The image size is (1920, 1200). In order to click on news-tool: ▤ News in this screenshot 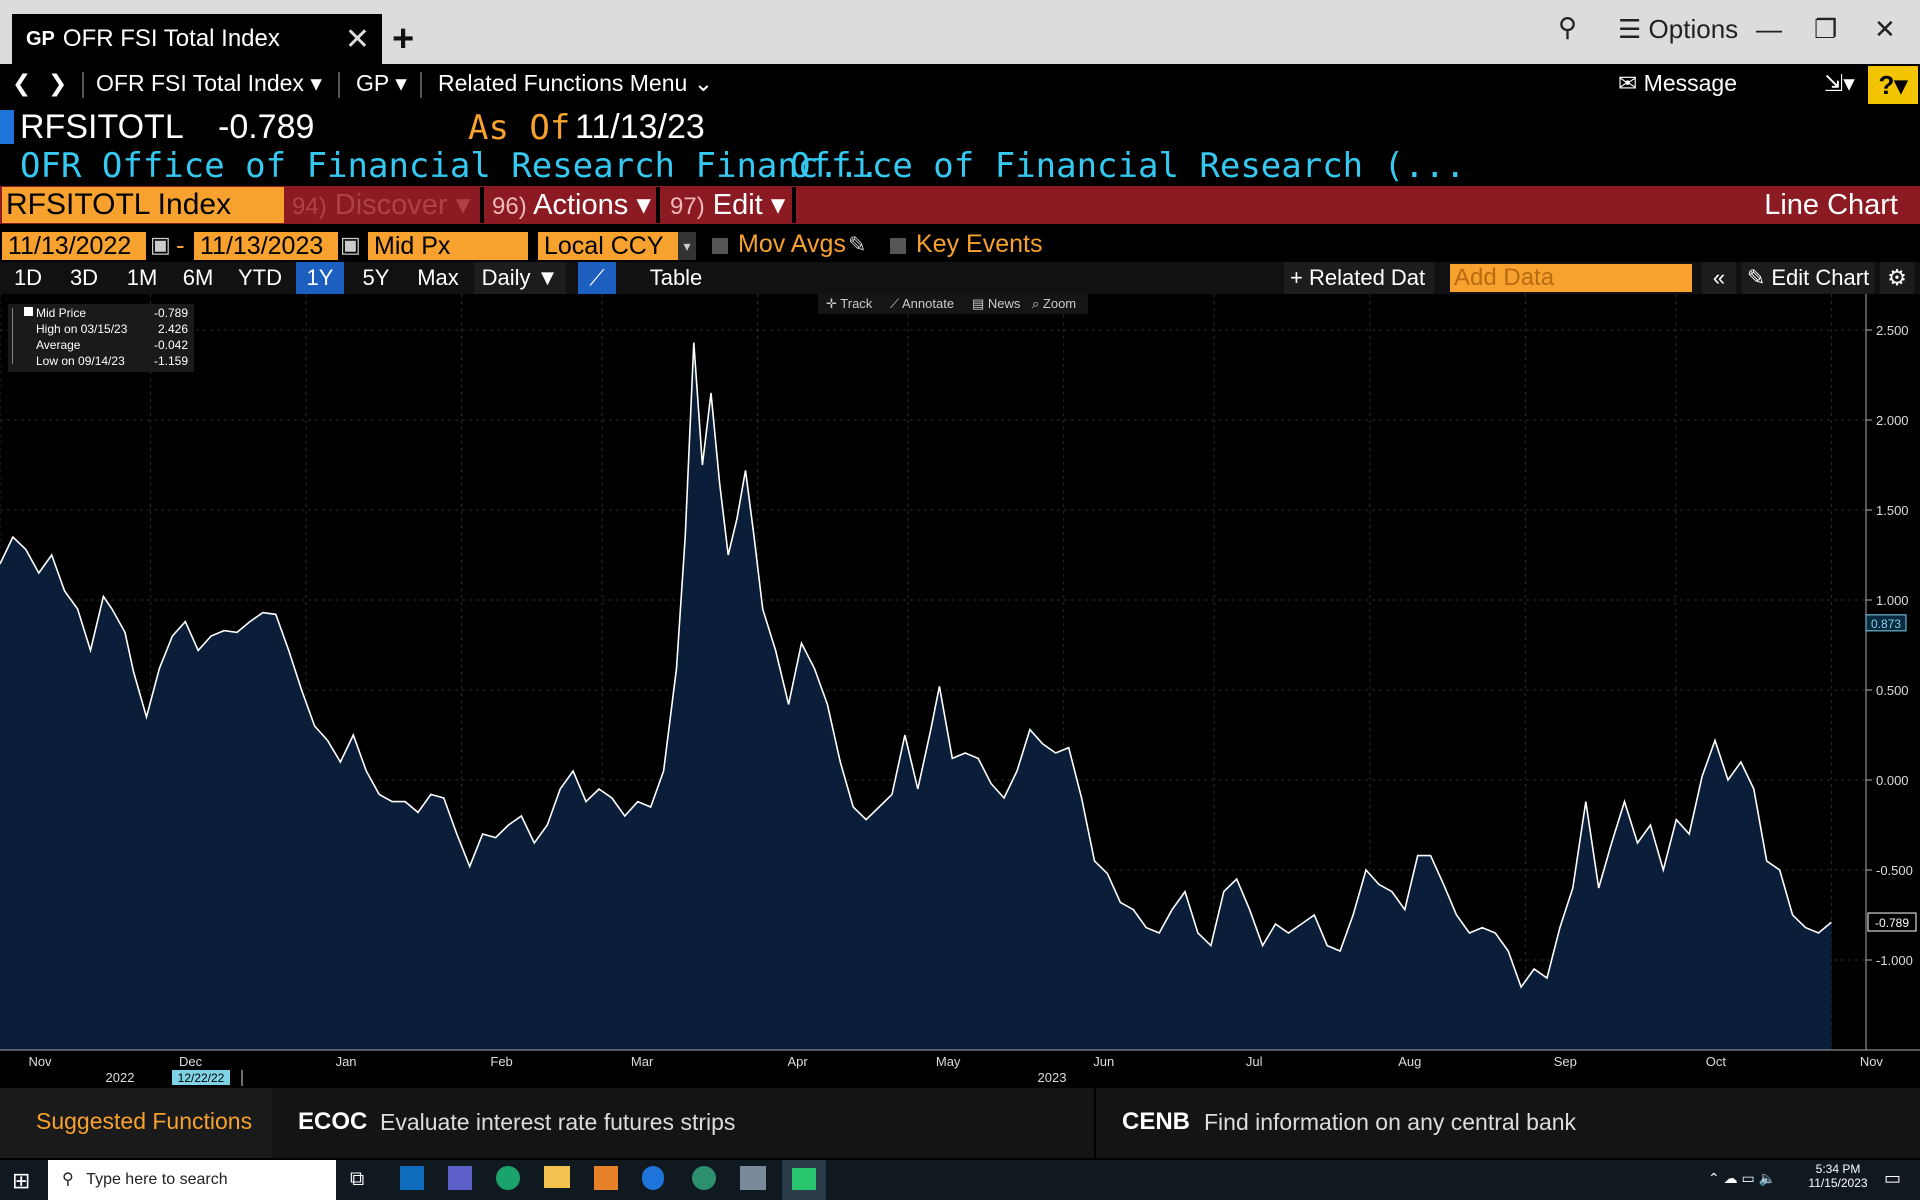, I will do `click(996, 303)`.